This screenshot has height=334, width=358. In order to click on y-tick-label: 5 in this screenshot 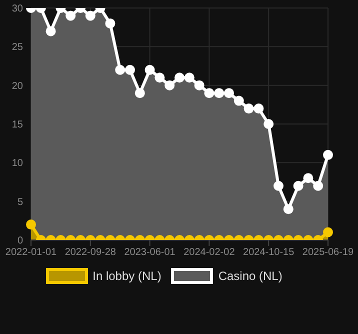, I will do `click(20, 202)`.